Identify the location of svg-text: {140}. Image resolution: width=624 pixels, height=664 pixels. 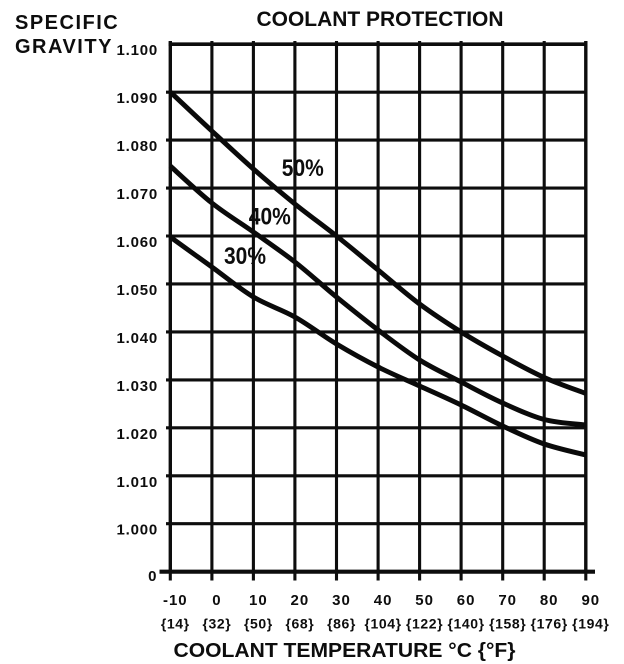
(465, 623).